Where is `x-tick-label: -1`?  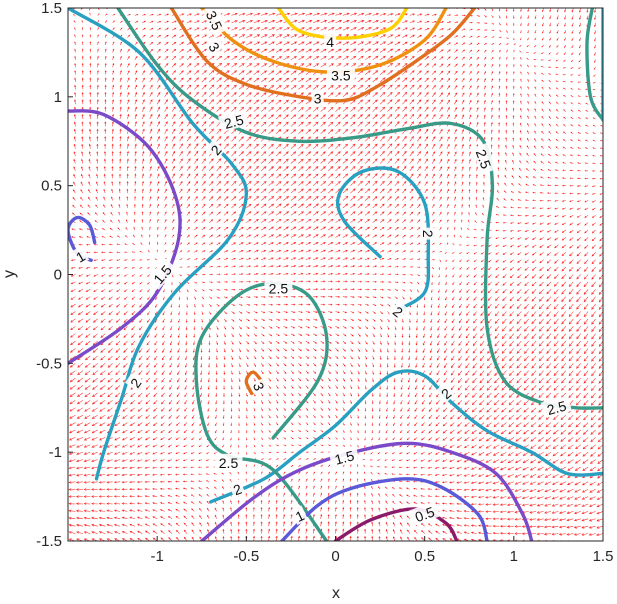
x-tick-label: -1 is located at coordinates (156, 556).